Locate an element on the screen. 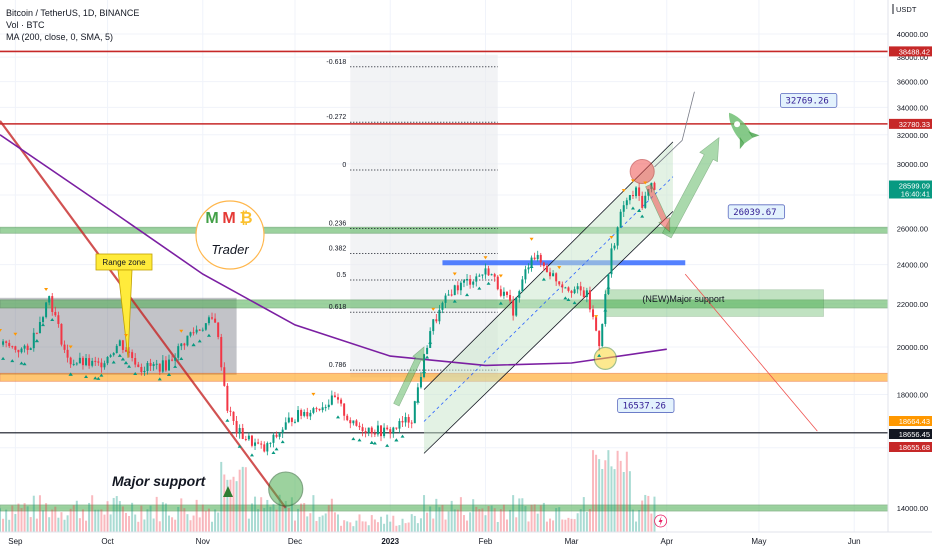 The image size is (932, 550). fib-label: -0.272 is located at coordinates (336, 117).